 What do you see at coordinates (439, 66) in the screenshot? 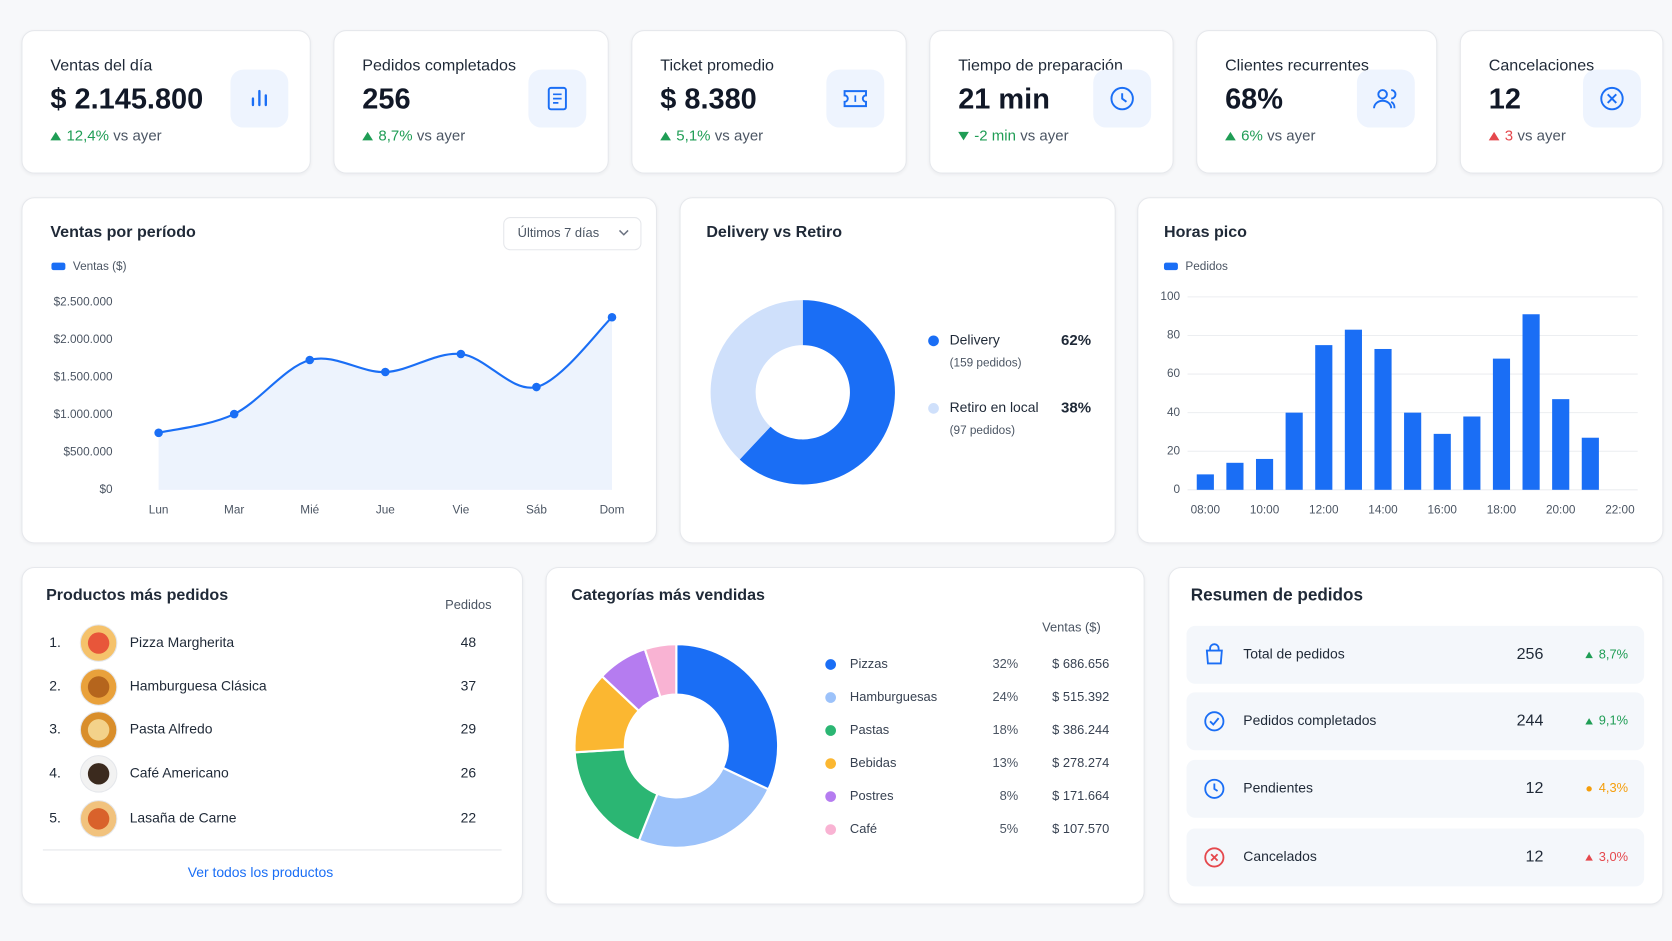
I see `kpi-label: Pedidos completados` at bounding box center [439, 66].